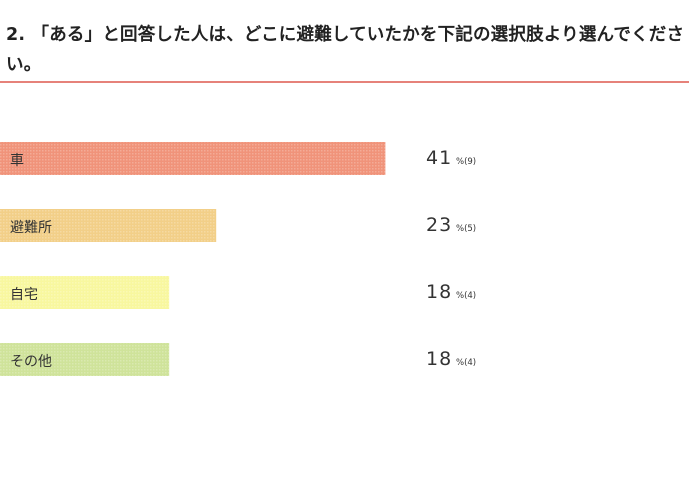  Describe the element at coordinates (344, 82) in the screenshot. I see `title-divider` at that location.